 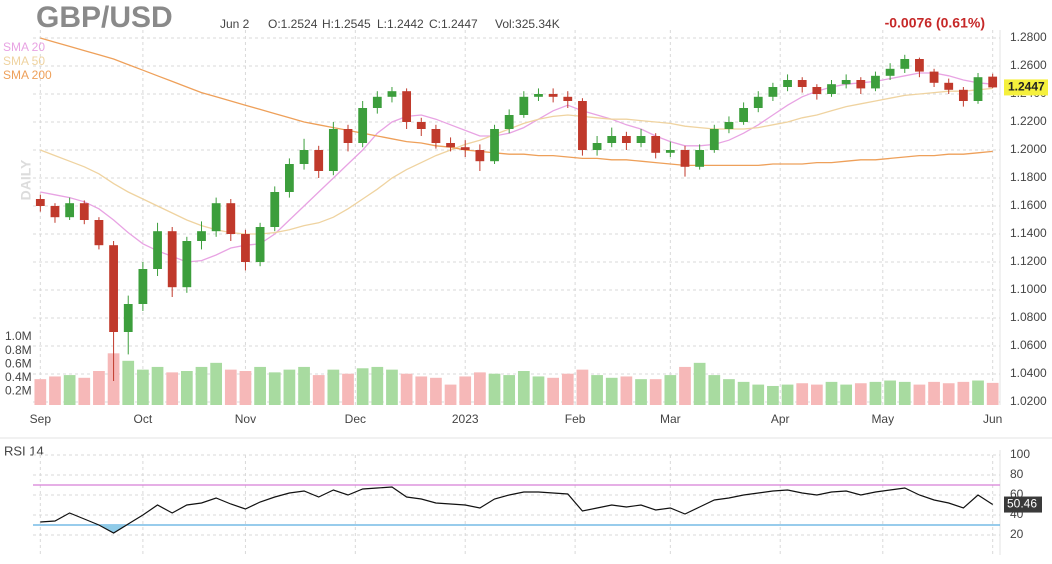 What do you see at coordinates (293, 24) in the screenshot?
I see `header-stat: O:1.2524` at bounding box center [293, 24].